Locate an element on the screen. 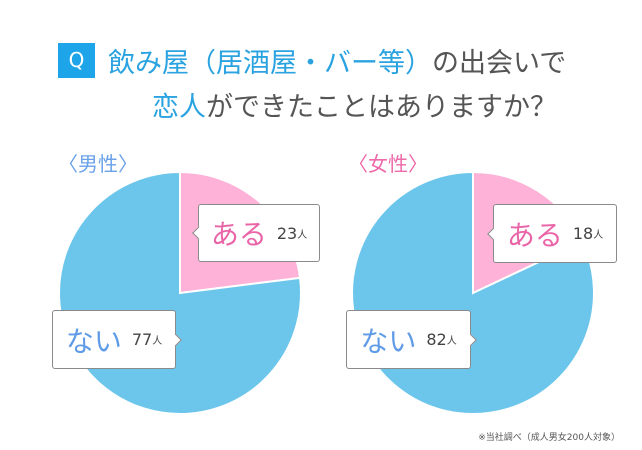 This screenshot has width=642, height=450. title-line-2: 恋人ができたことはありますか？ is located at coordinates (354, 104).